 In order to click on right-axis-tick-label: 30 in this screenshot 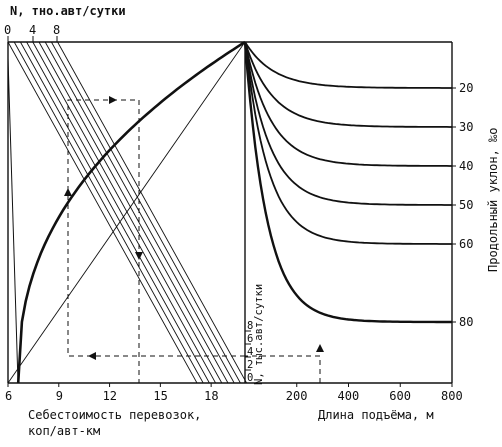, I will do `click(466, 127)`.